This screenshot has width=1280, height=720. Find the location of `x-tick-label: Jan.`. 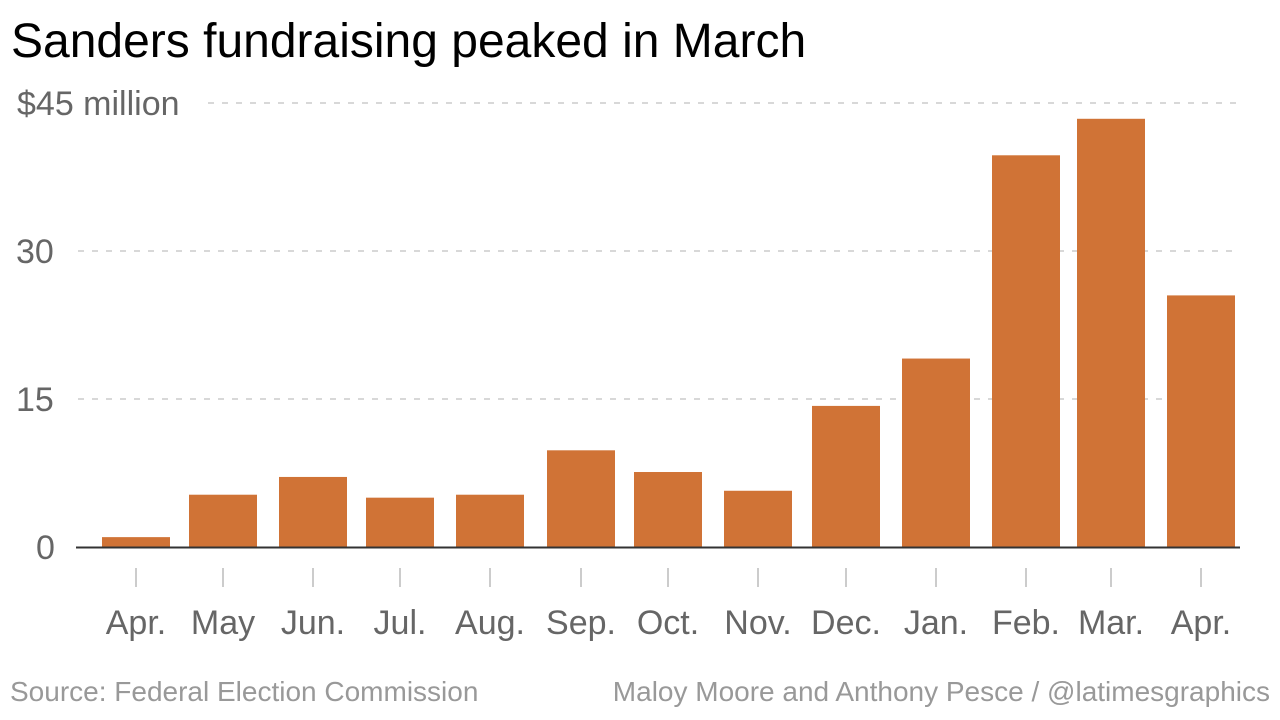

x-tick-label: Jan. is located at coordinates (936, 623).